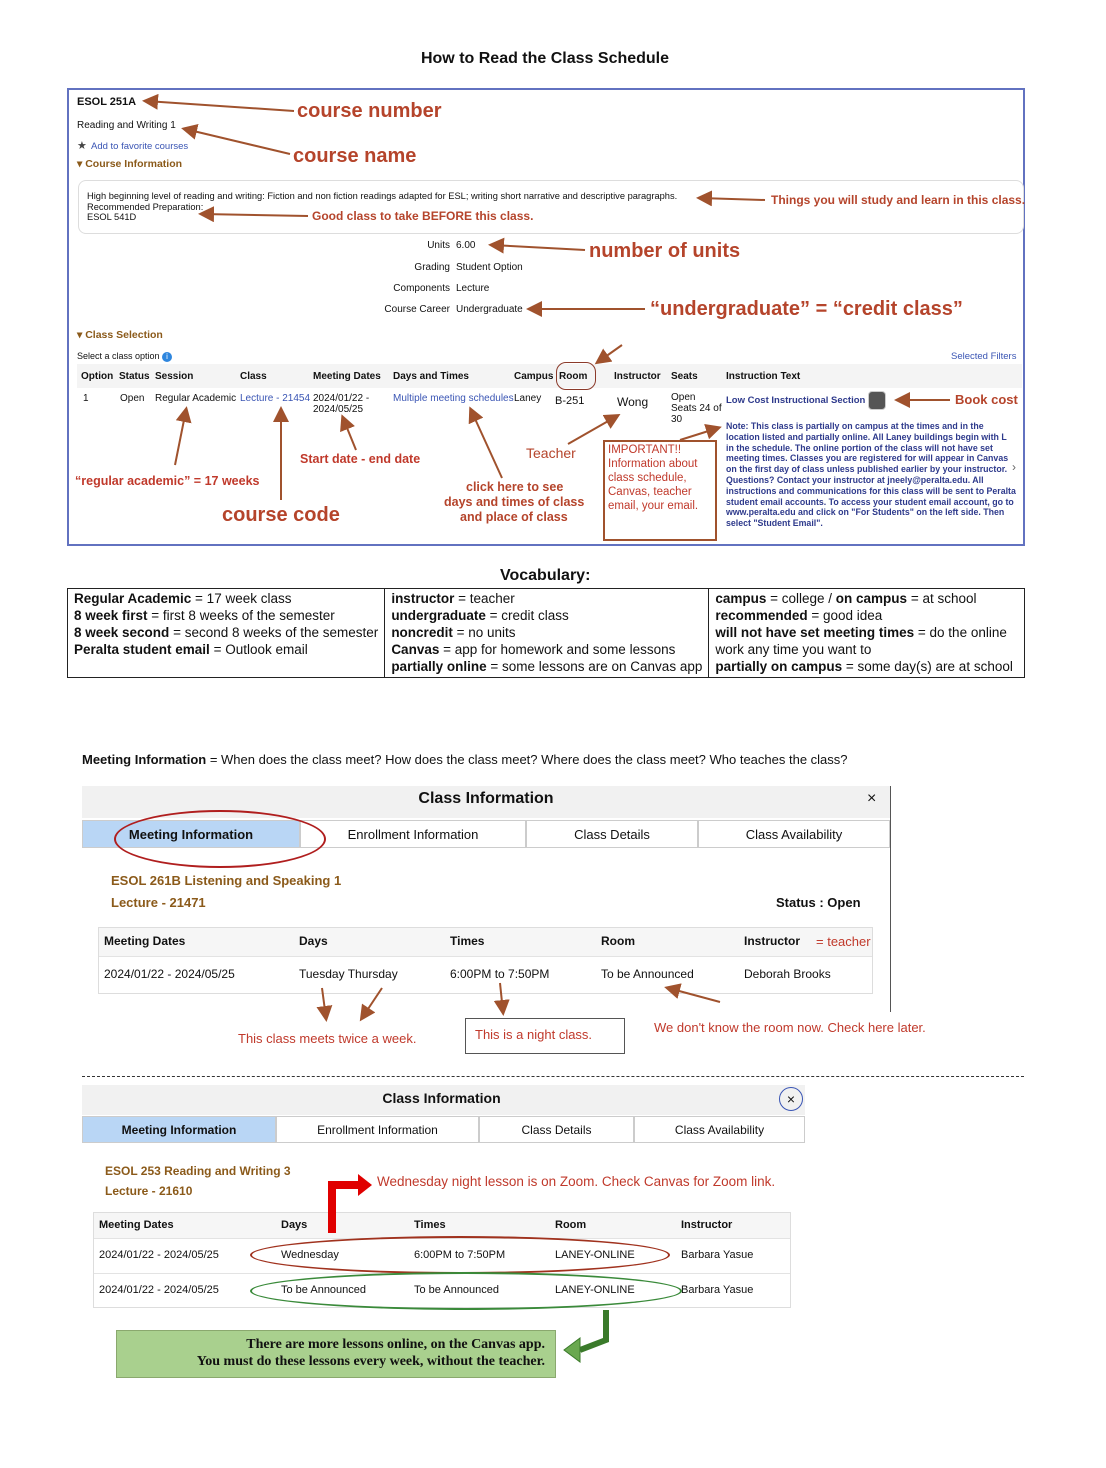 The height and width of the screenshot is (1468, 1106). Describe the element at coordinates (528, 398) in the screenshot. I see `row-campus: Laney` at that location.